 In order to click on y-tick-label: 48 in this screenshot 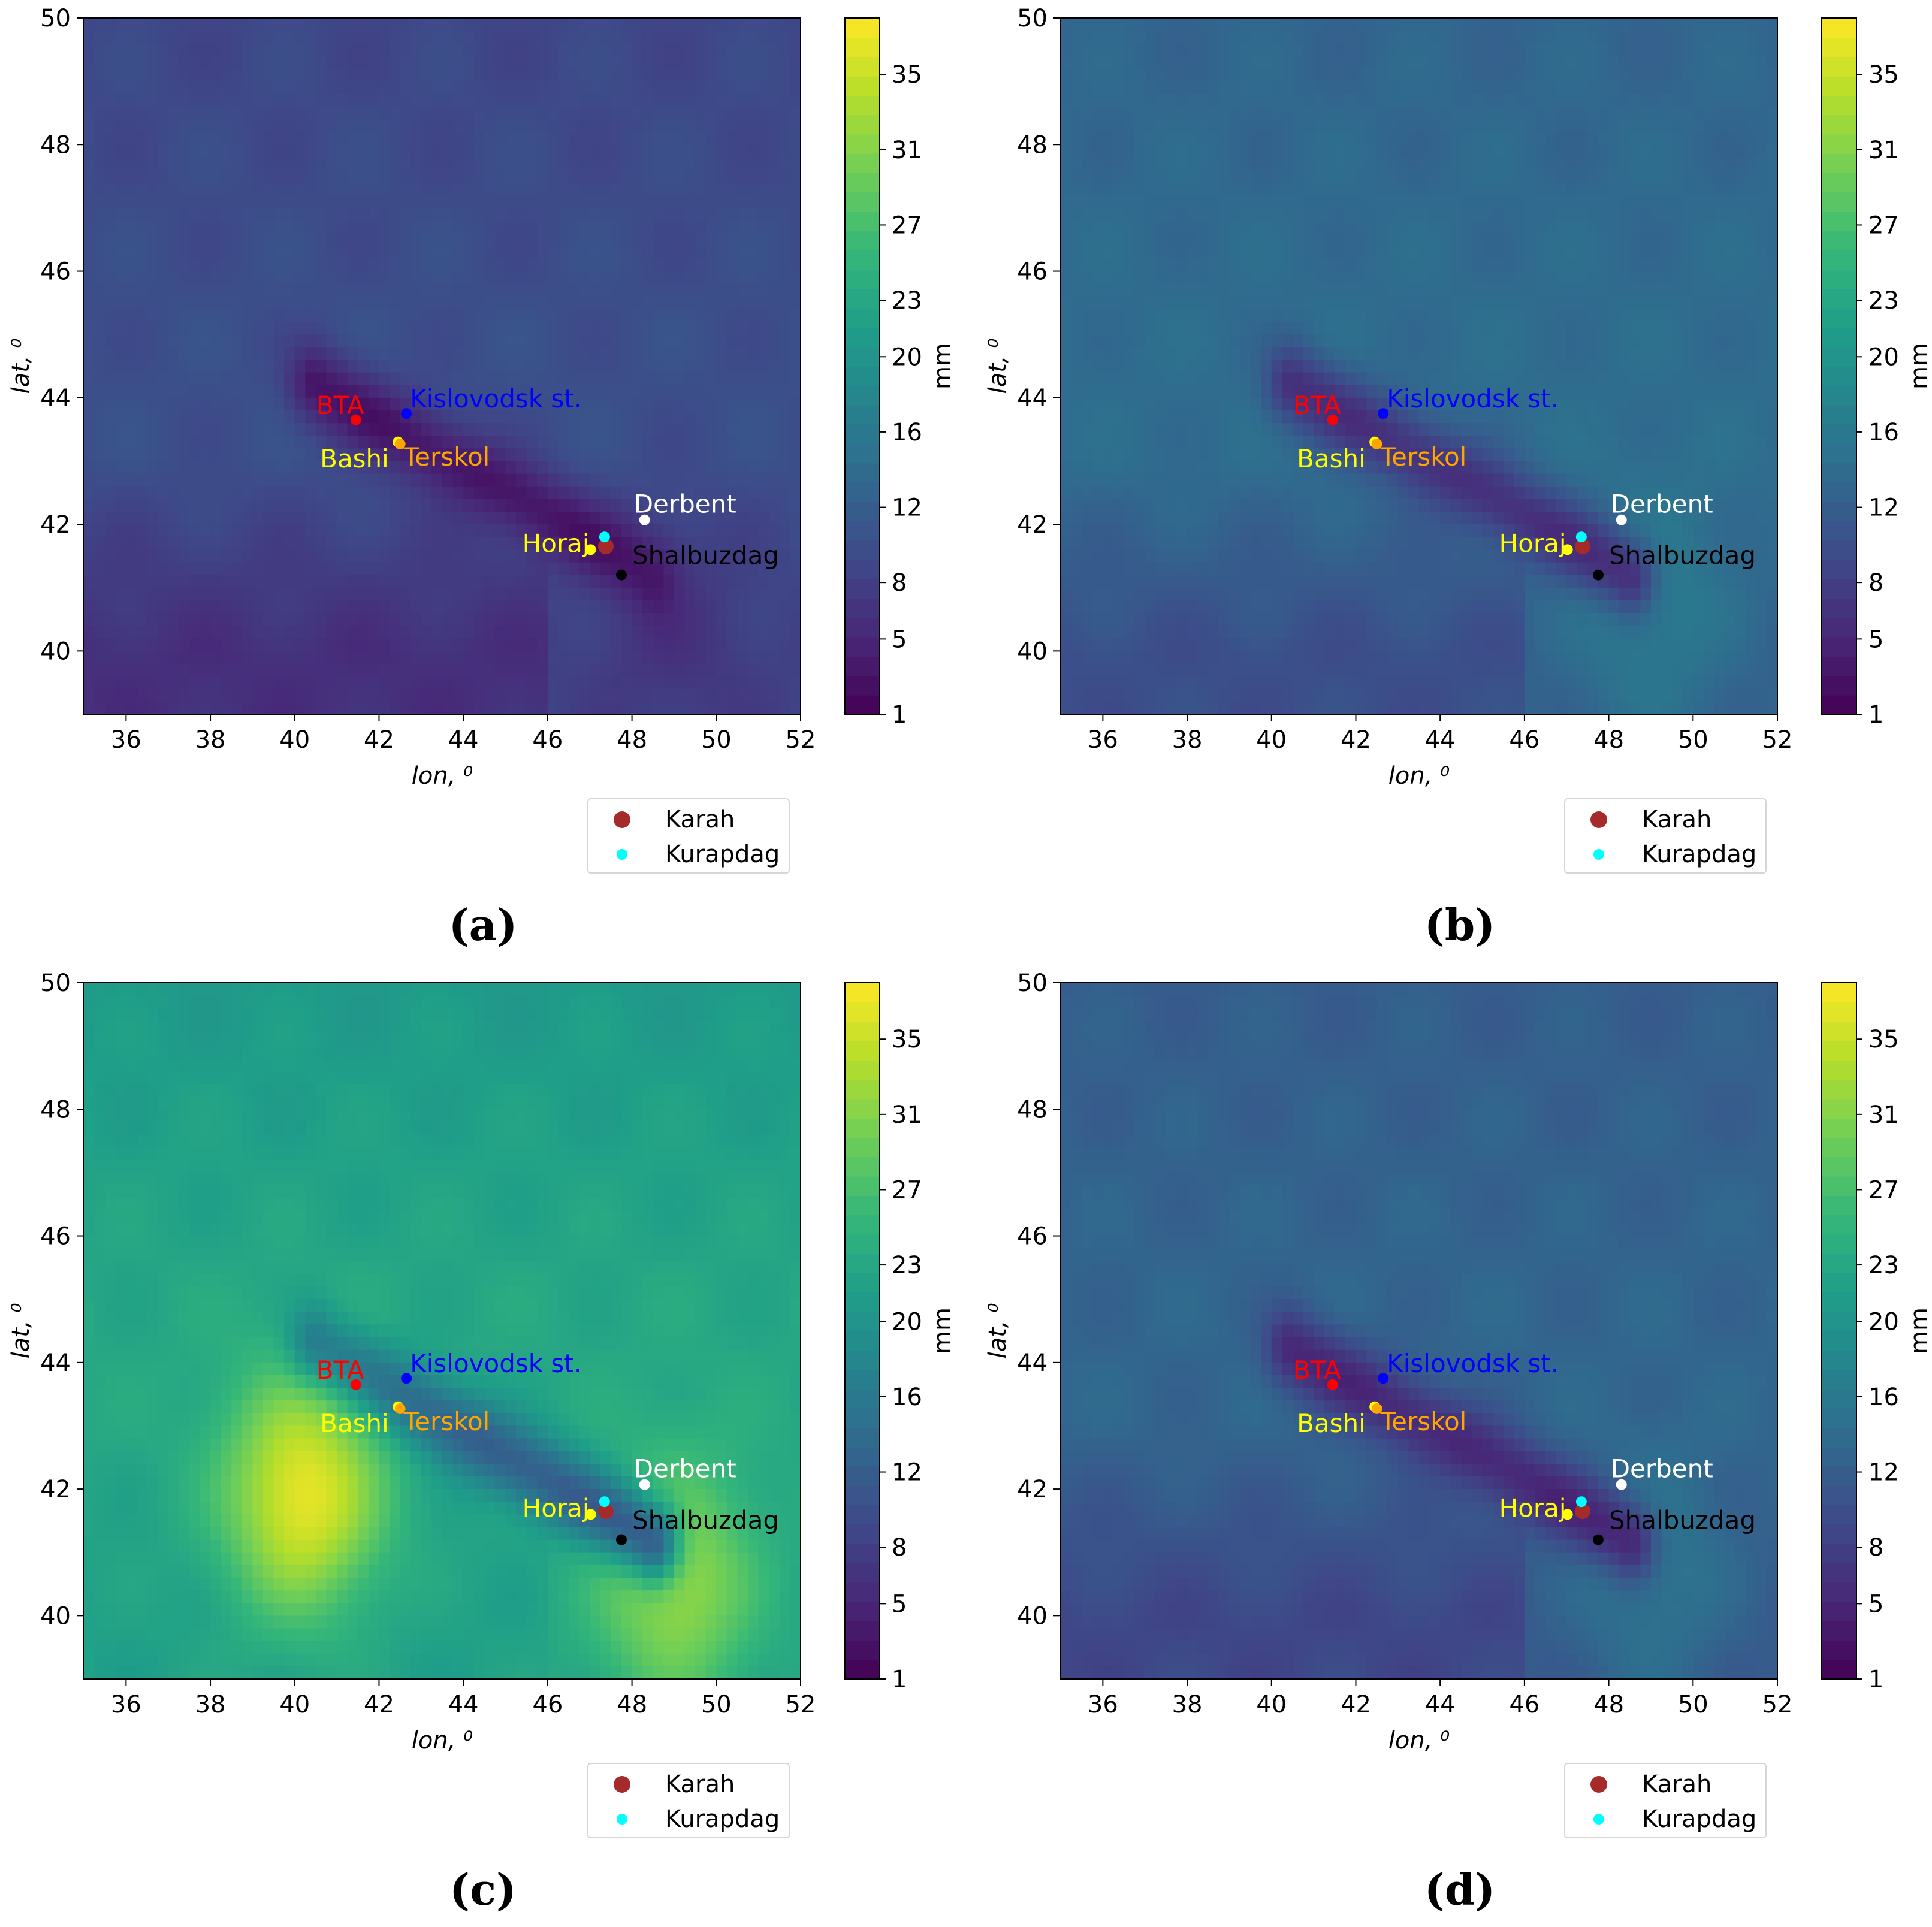, I will do `click(55, 1109)`.